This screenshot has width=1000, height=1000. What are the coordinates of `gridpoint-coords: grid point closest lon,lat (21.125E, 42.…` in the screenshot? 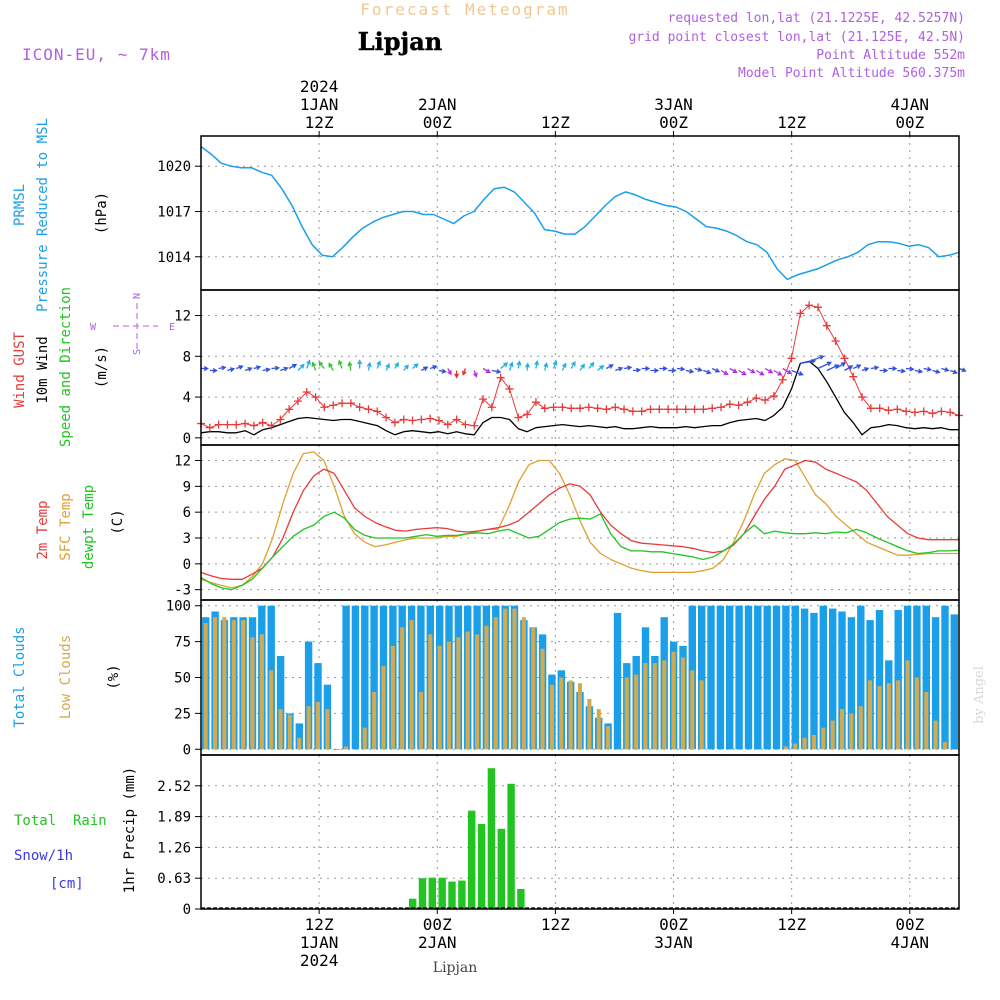 It's located at (796, 37).